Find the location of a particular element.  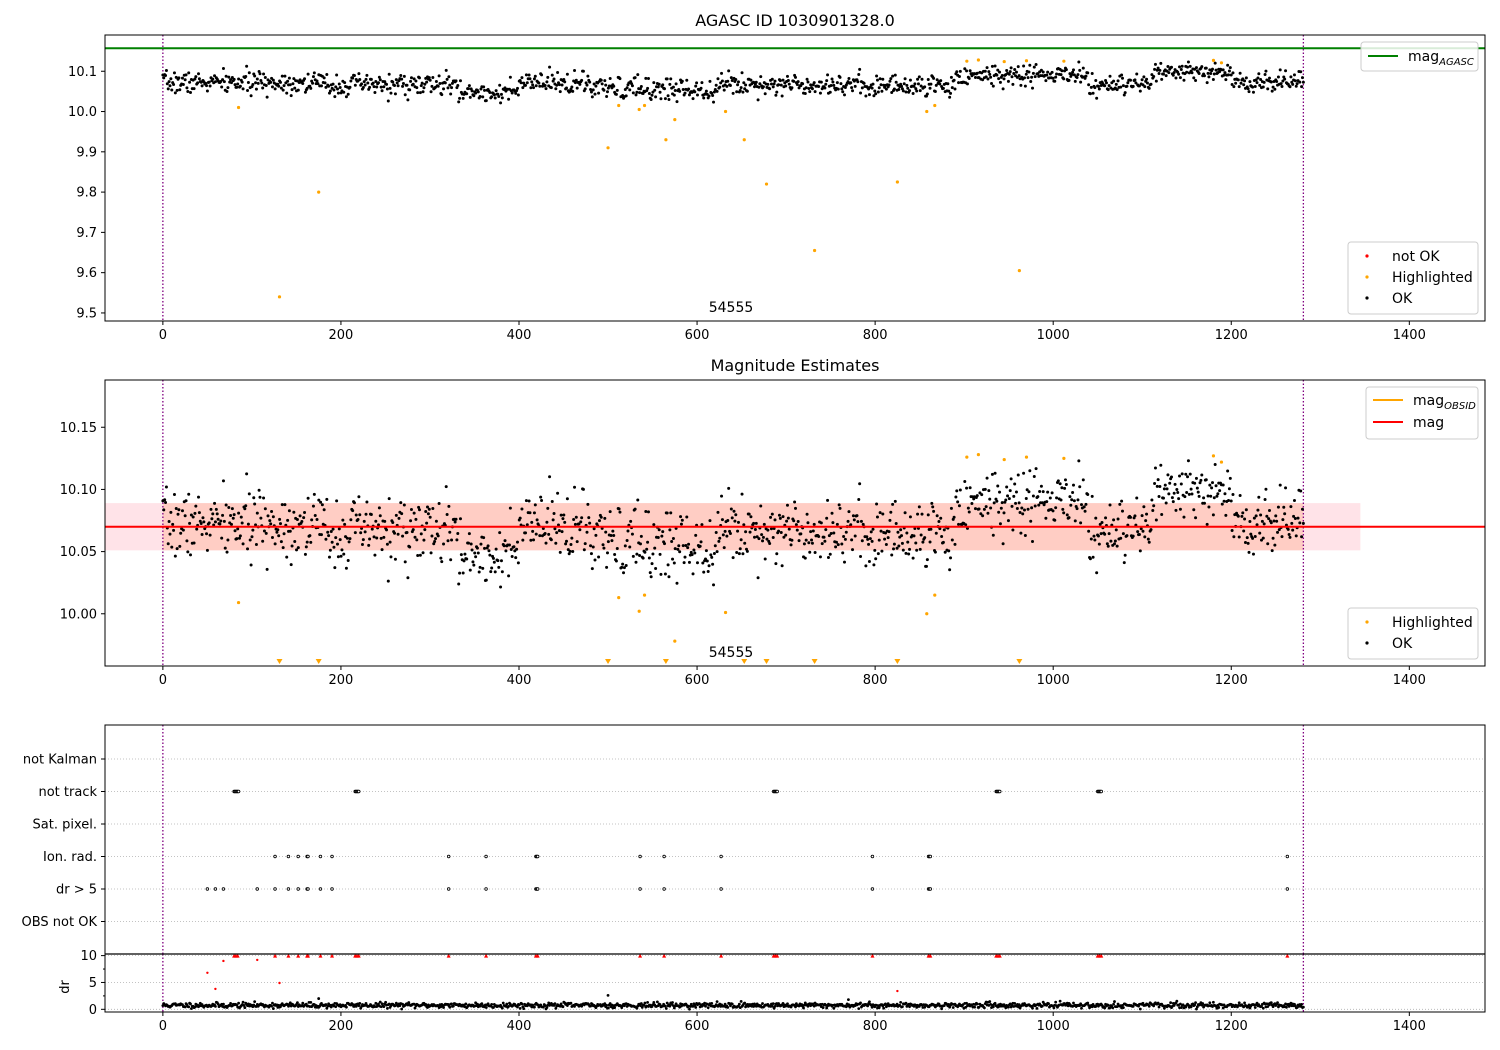

below-range-marker is located at coordinates (897, 661).